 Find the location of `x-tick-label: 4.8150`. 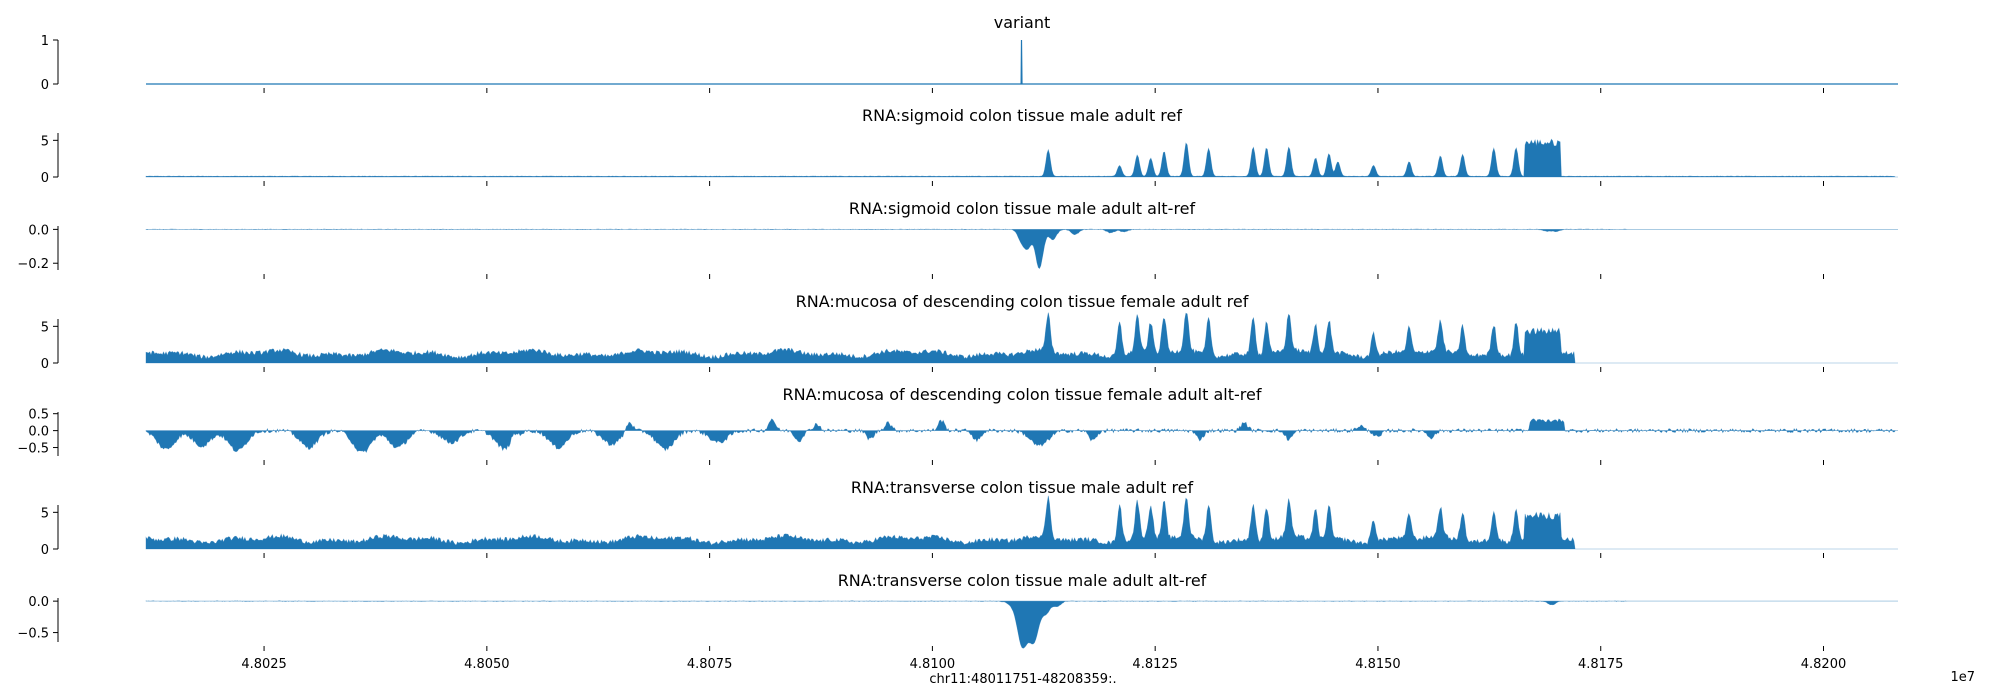

x-tick-label: 4.8150 is located at coordinates (1378, 664).